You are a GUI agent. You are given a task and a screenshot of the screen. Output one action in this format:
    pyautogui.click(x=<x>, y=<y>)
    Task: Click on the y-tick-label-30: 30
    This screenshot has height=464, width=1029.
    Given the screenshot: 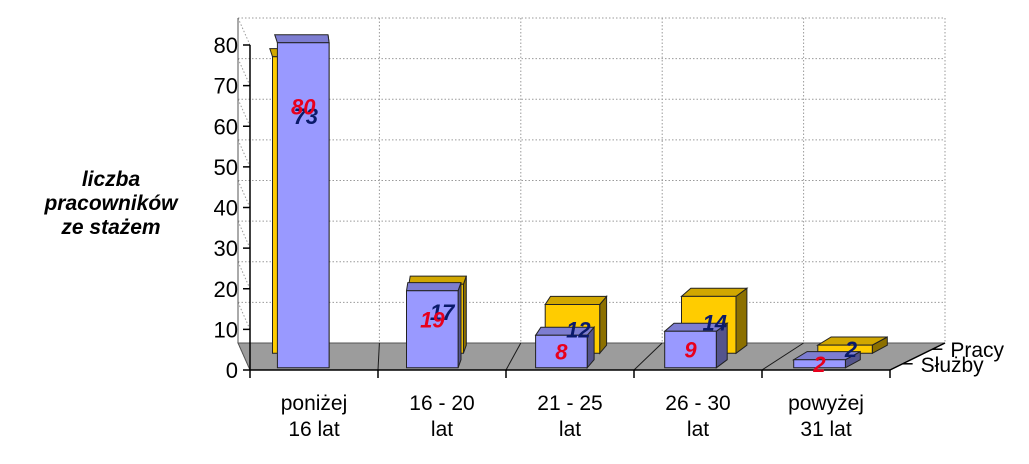 What is the action you would take?
    pyautogui.click(x=226, y=248)
    